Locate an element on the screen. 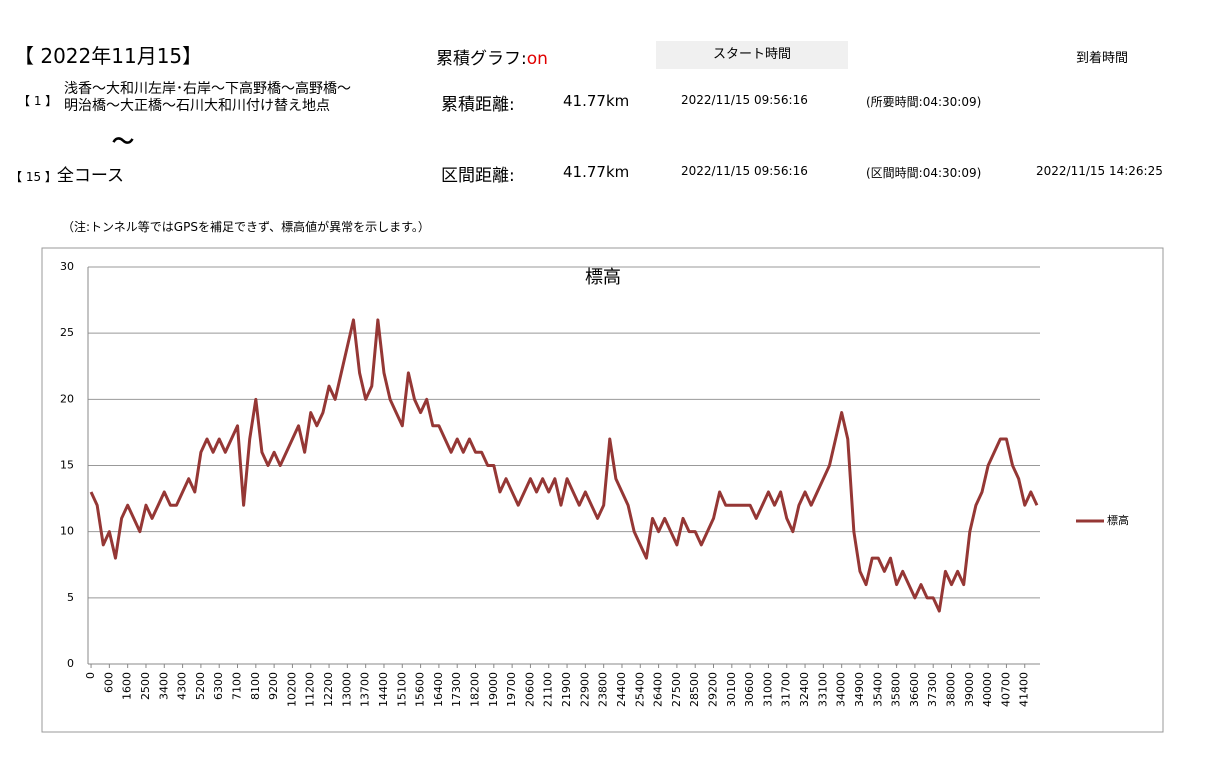 The width and height of the screenshot is (1213, 778). from-name: 浅香～大和川左岸･右岸～下高野橋～高野橋～ 明治橋～大正橋～石川大和川付け替え地点 is located at coordinates (207, 98).